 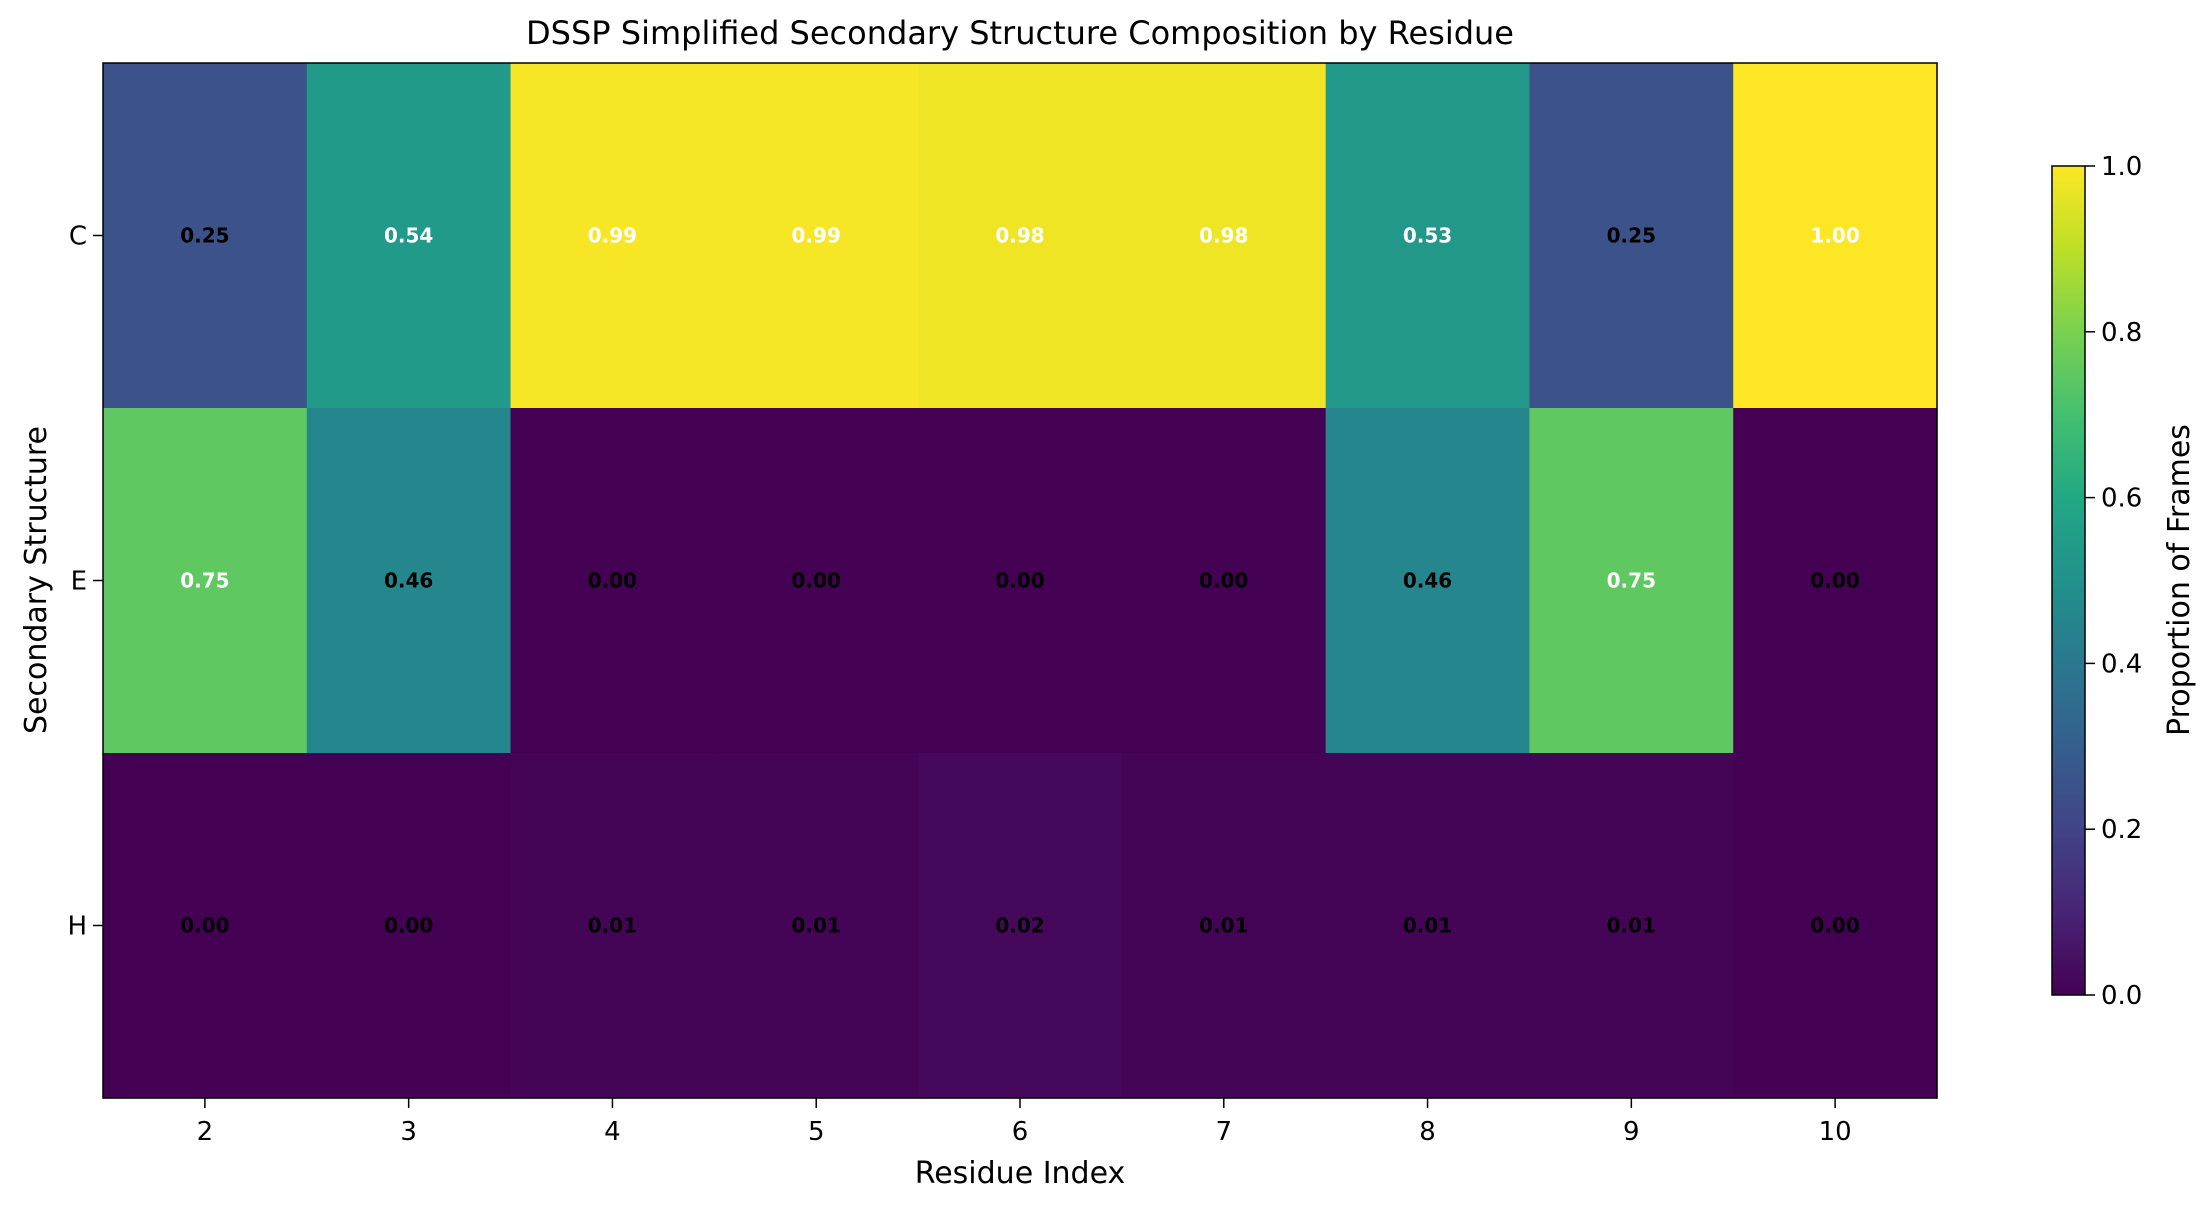 I want to click on colorbar-label: Proportion of Frames, so click(x=2179, y=580).